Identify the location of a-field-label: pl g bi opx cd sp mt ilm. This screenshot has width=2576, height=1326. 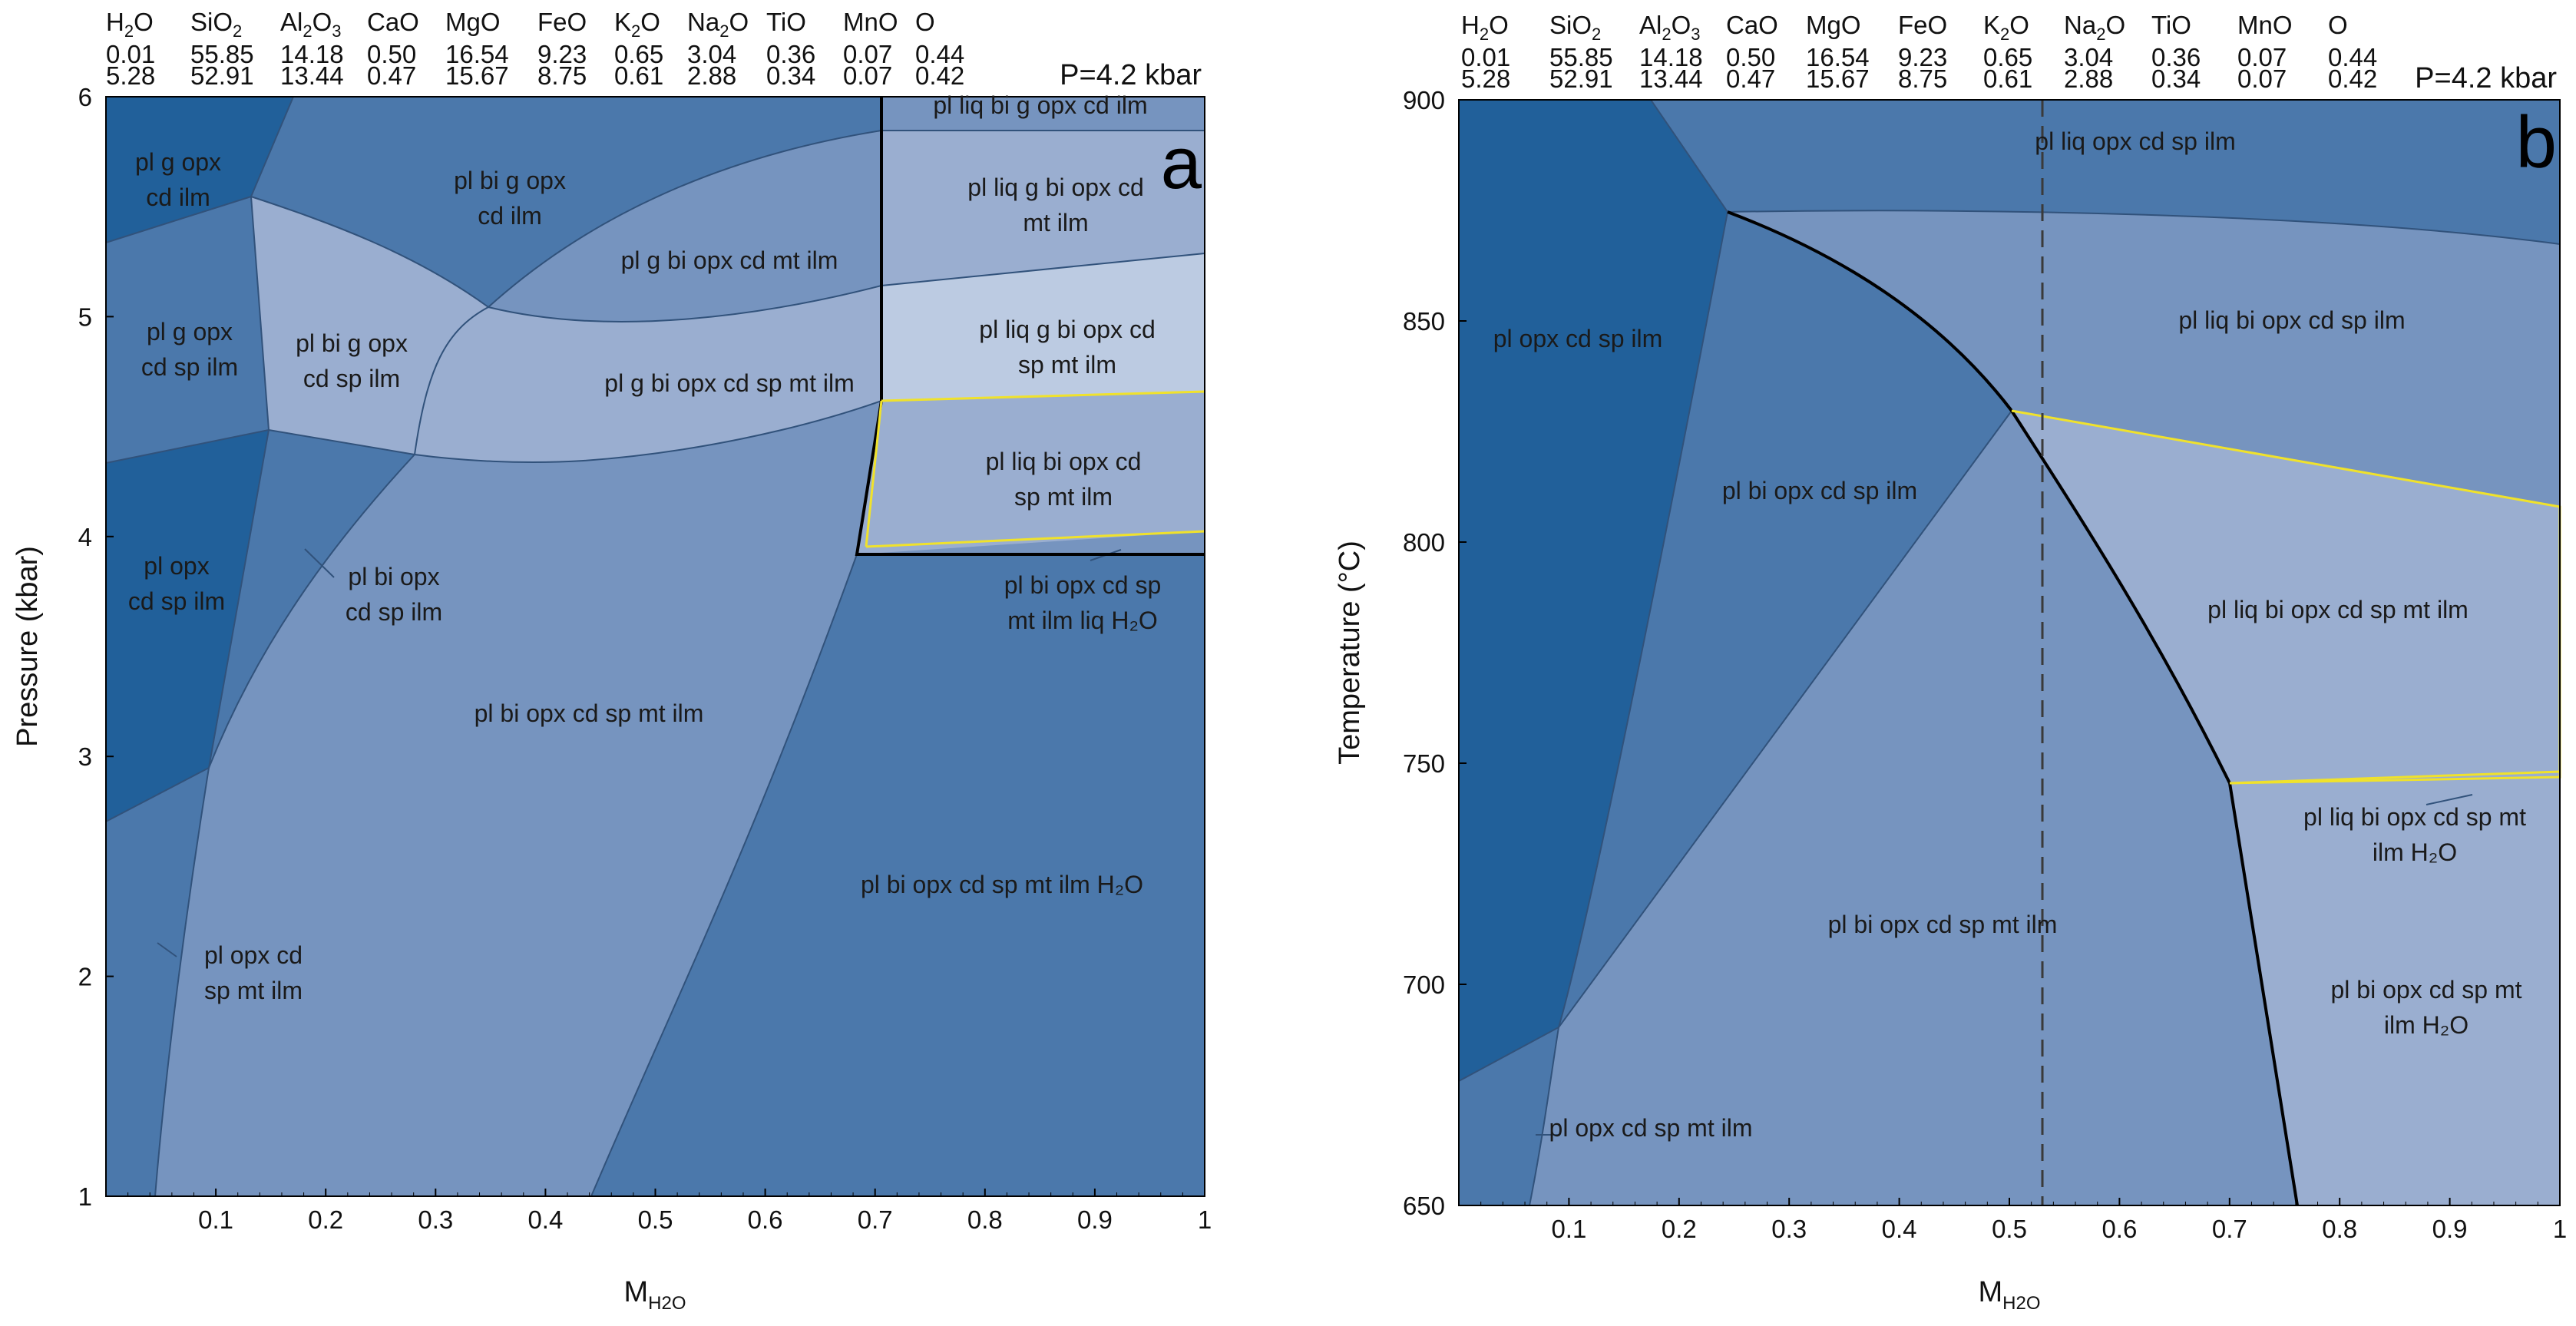
(729, 383).